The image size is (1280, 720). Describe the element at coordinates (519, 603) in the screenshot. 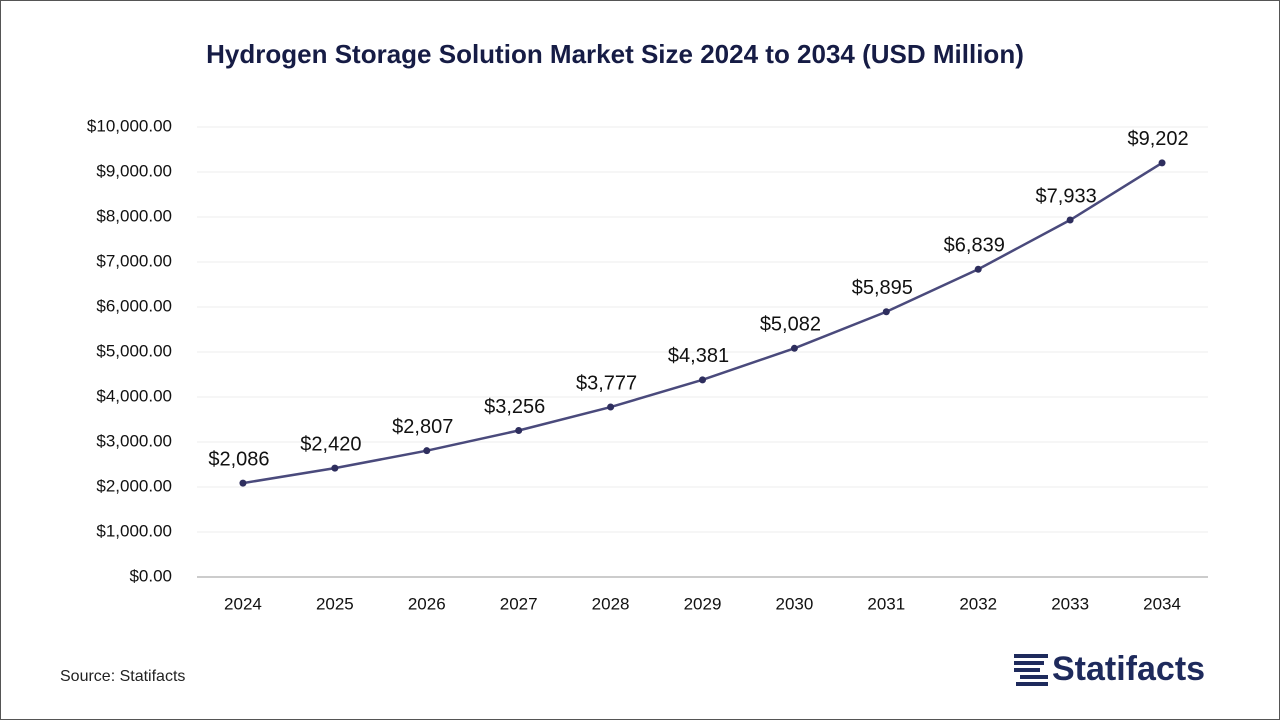

I see `x-tick-label: 2027` at that location.